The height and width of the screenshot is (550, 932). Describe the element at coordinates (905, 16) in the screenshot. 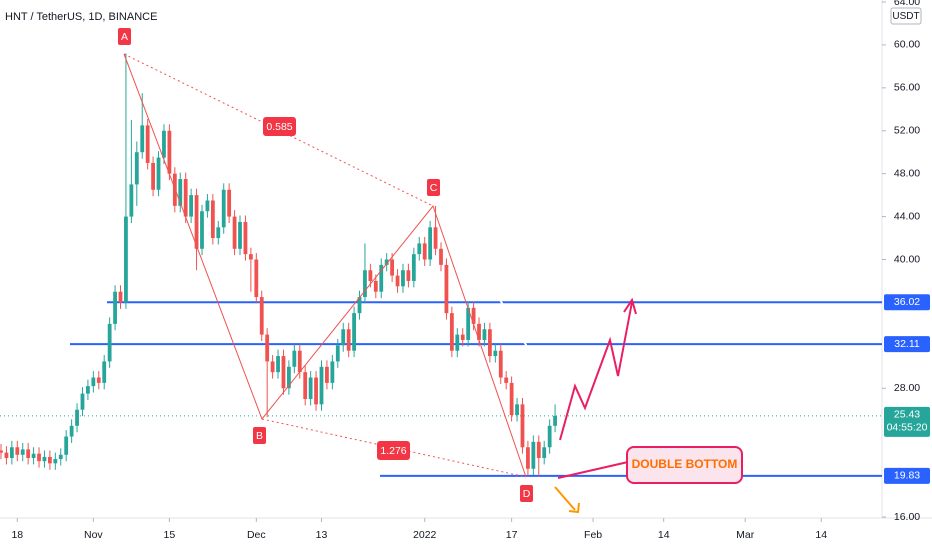

I see `currency-label: USDT` at that location.